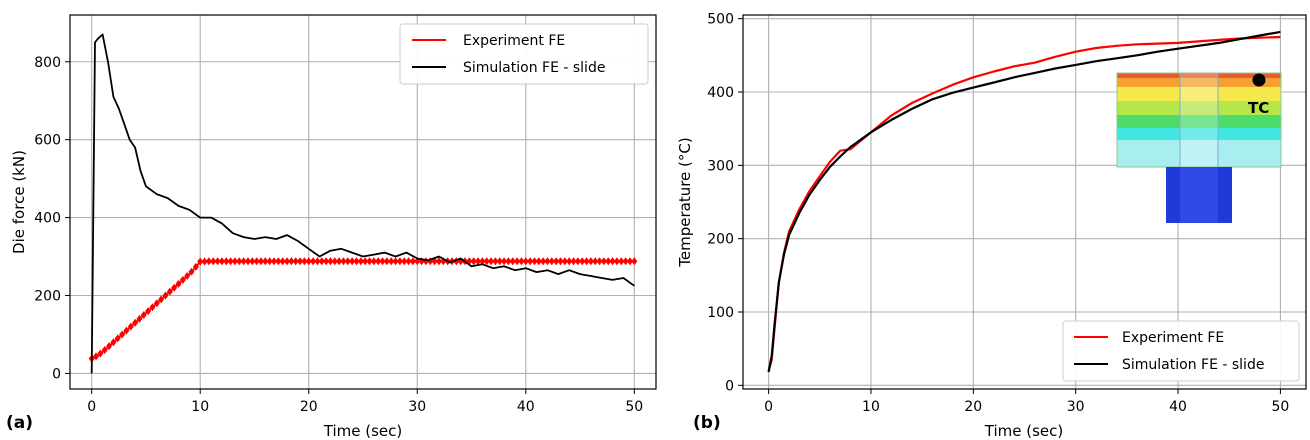 The width and height of the screenshot is (1310, 440). I want to click on panel-a-label: (a), so click(19, 423).